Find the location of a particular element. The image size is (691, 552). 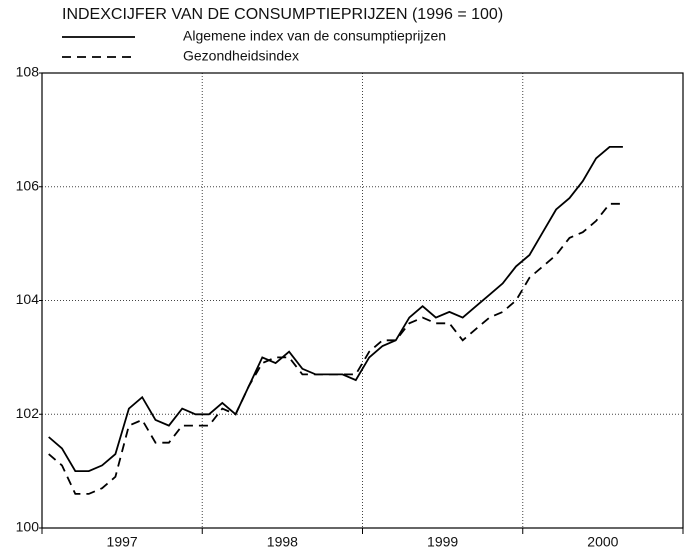

y-tick-label: 104 is located at coordinates (28, 299).